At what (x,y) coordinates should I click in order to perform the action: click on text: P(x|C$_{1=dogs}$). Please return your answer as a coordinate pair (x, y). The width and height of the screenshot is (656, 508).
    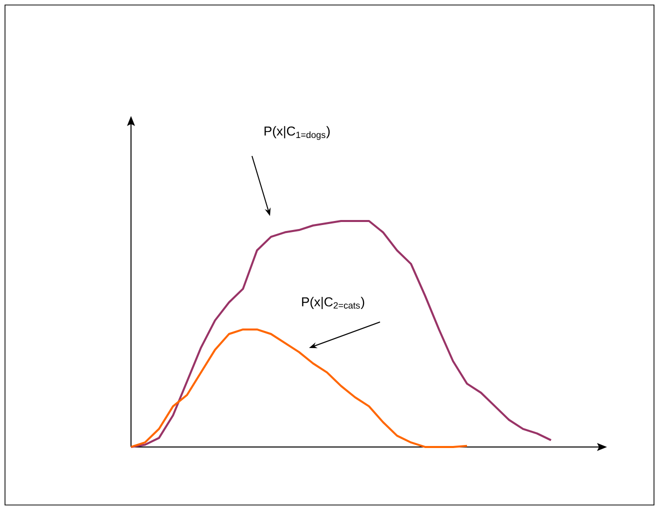
    Looking at the image, I should click on (297, 133).